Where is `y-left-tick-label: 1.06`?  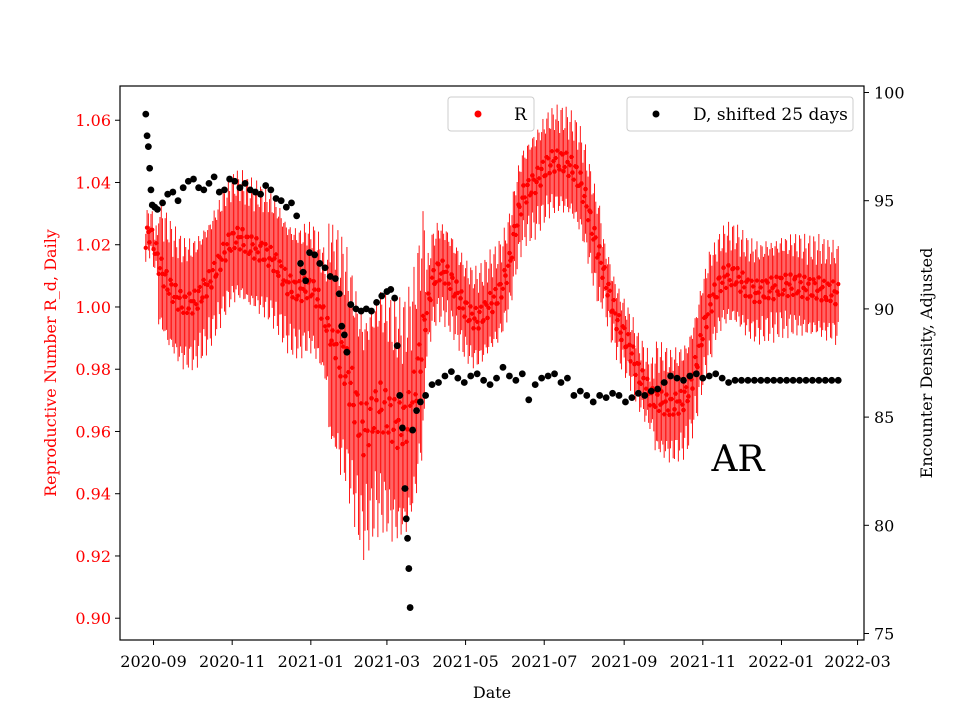 y-left-tick-label: 1.06 is located at coordinates (93, 120).